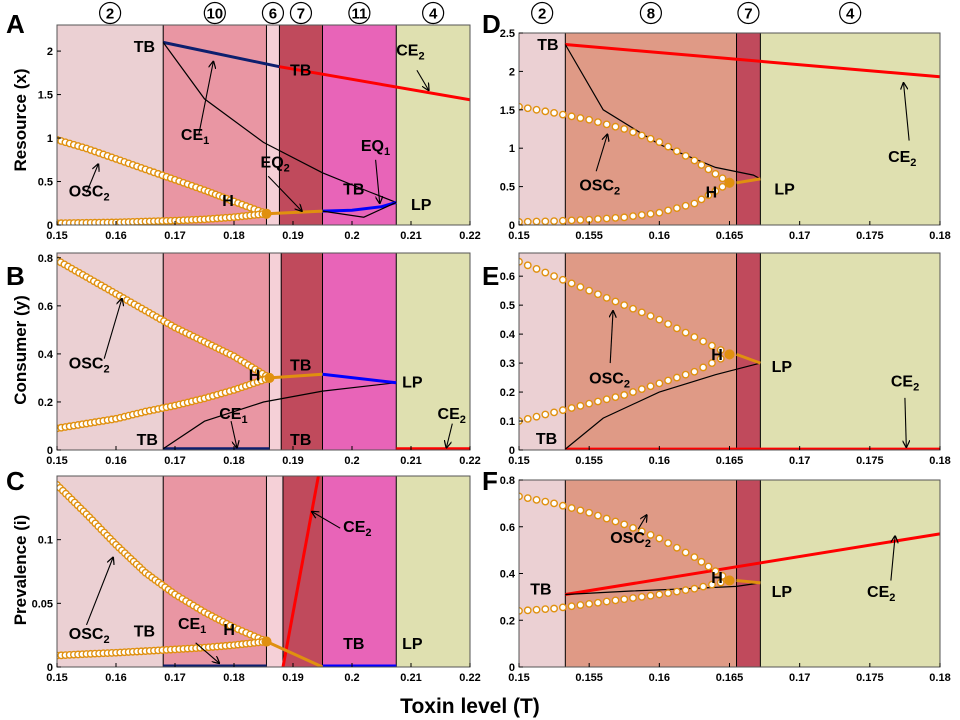  I want to click on x-tick-label: 0.175, so click(870, 236).